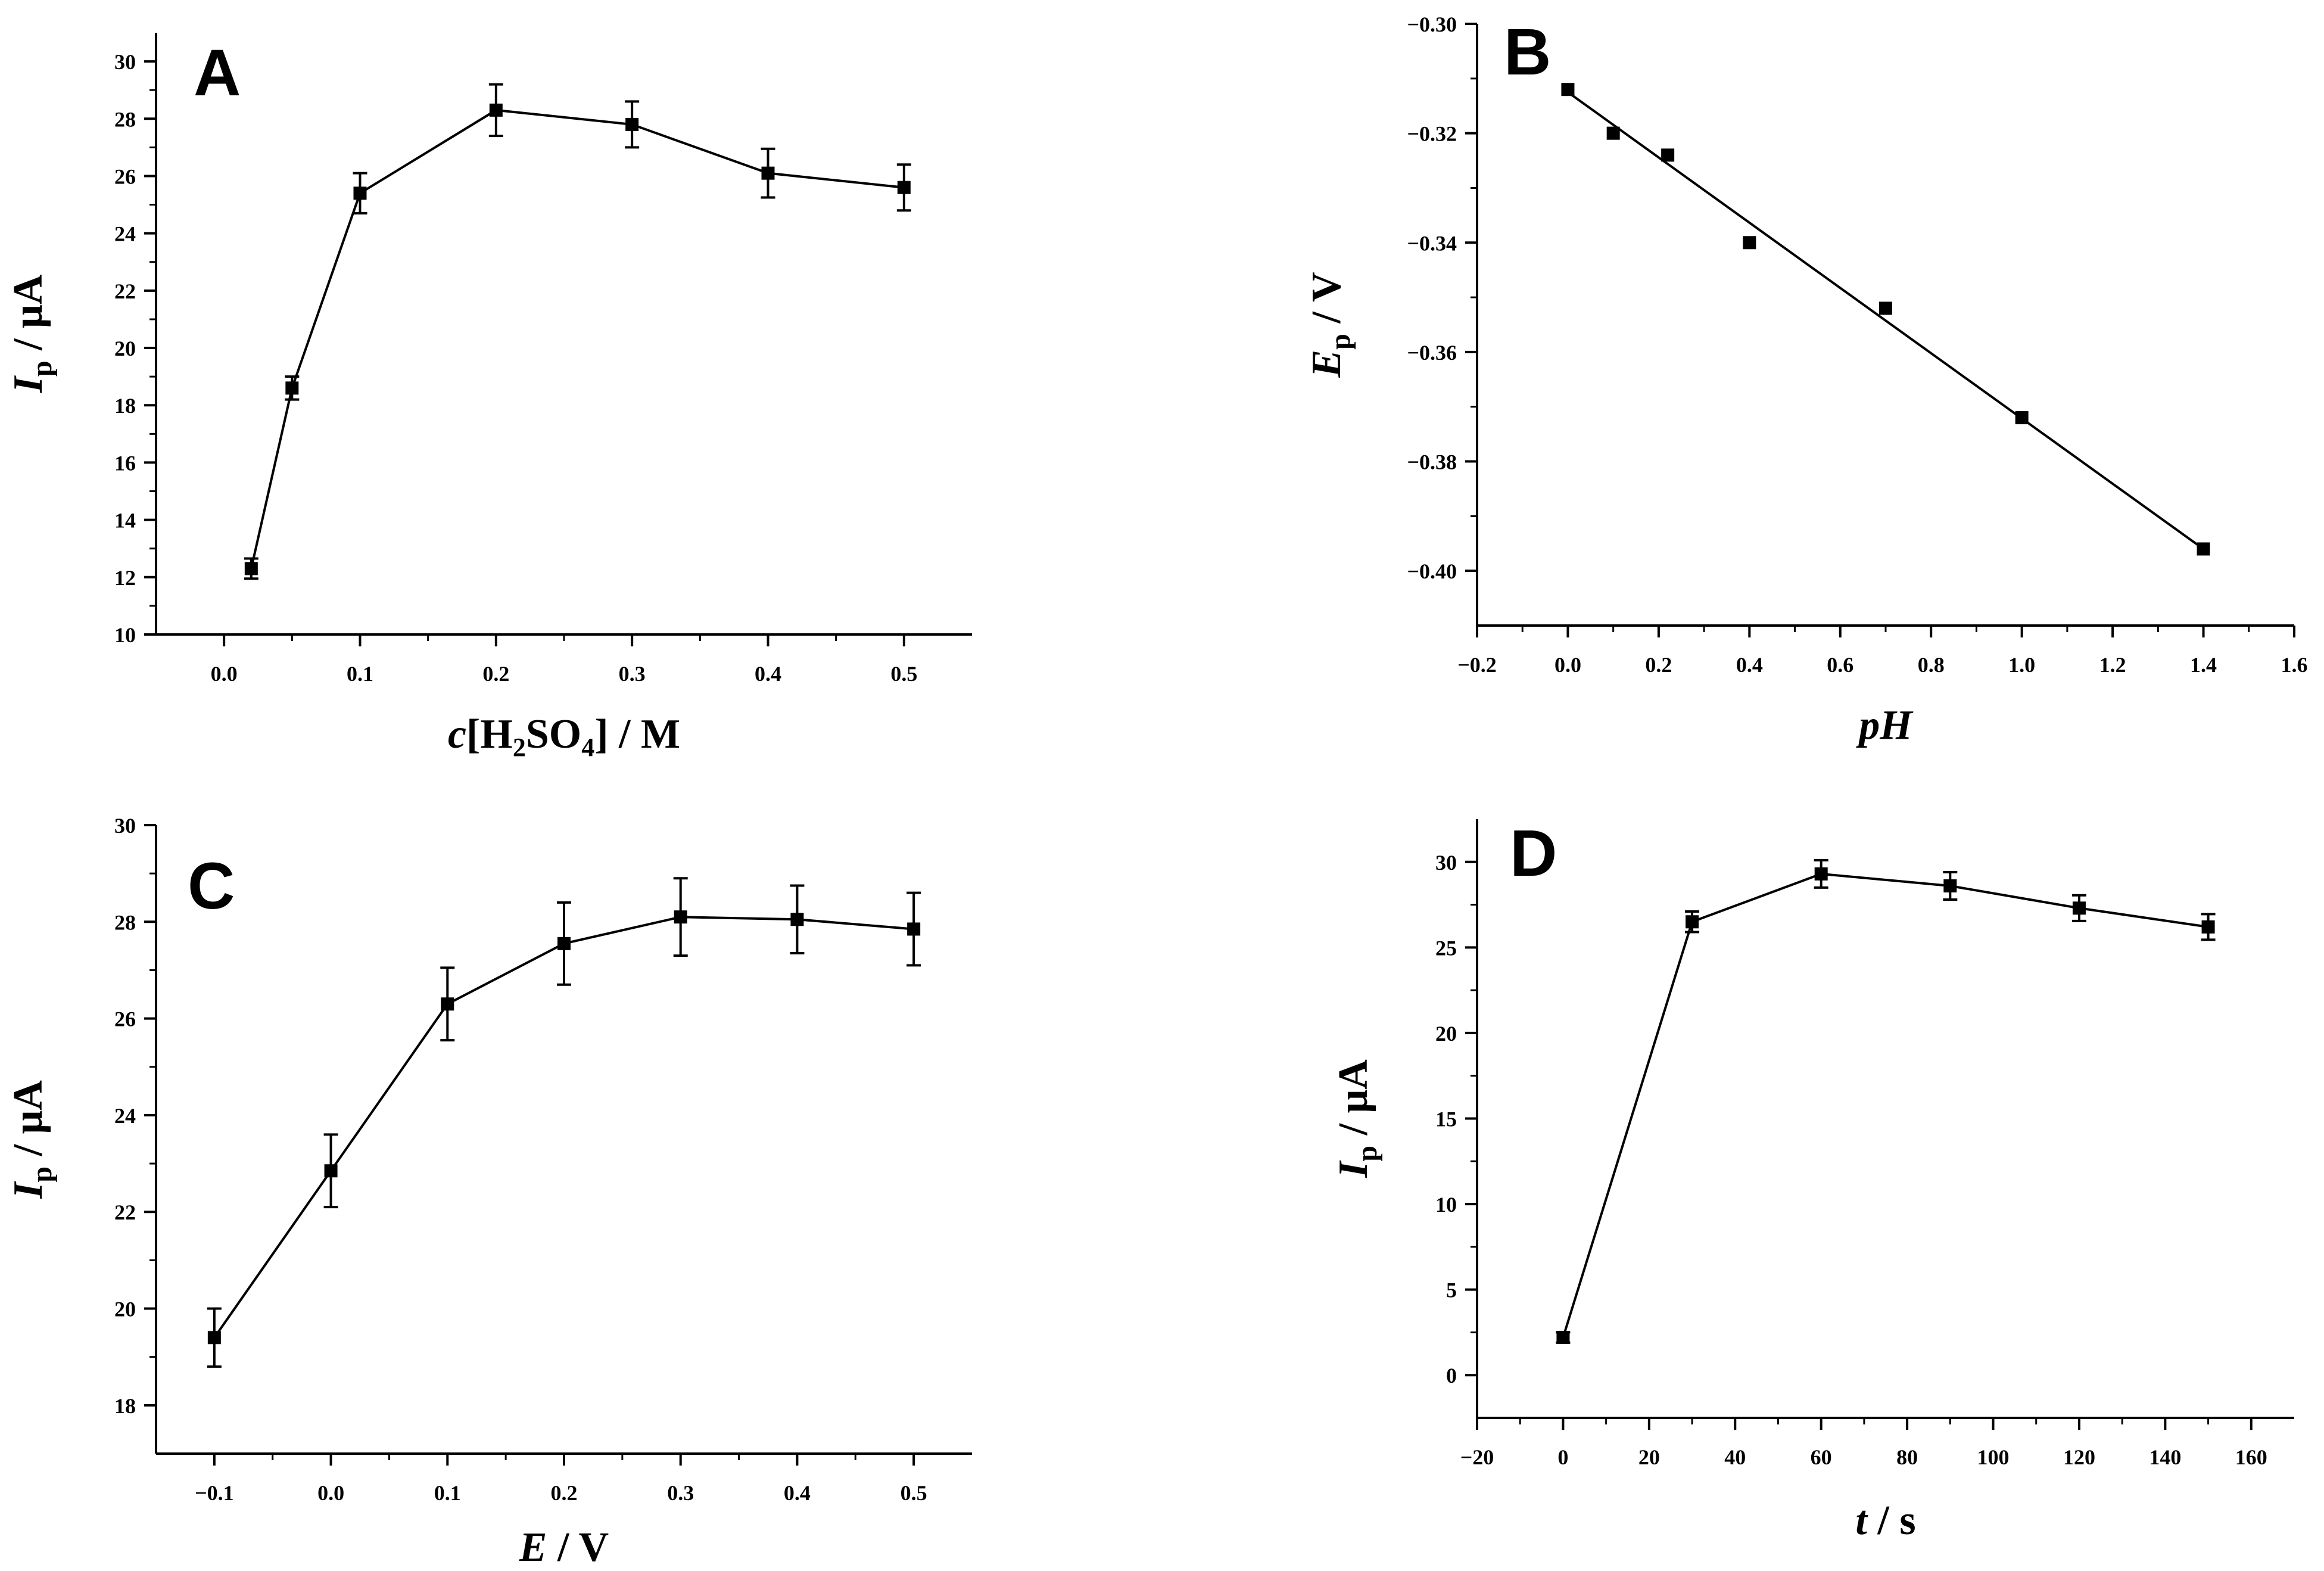 The width and height of the screenshot is (2324, 1571). What do you see at coordinates (1432, 353) in the screenshot?
I see `y-tick-label: −0.36` at bounding box center [1432, 353].